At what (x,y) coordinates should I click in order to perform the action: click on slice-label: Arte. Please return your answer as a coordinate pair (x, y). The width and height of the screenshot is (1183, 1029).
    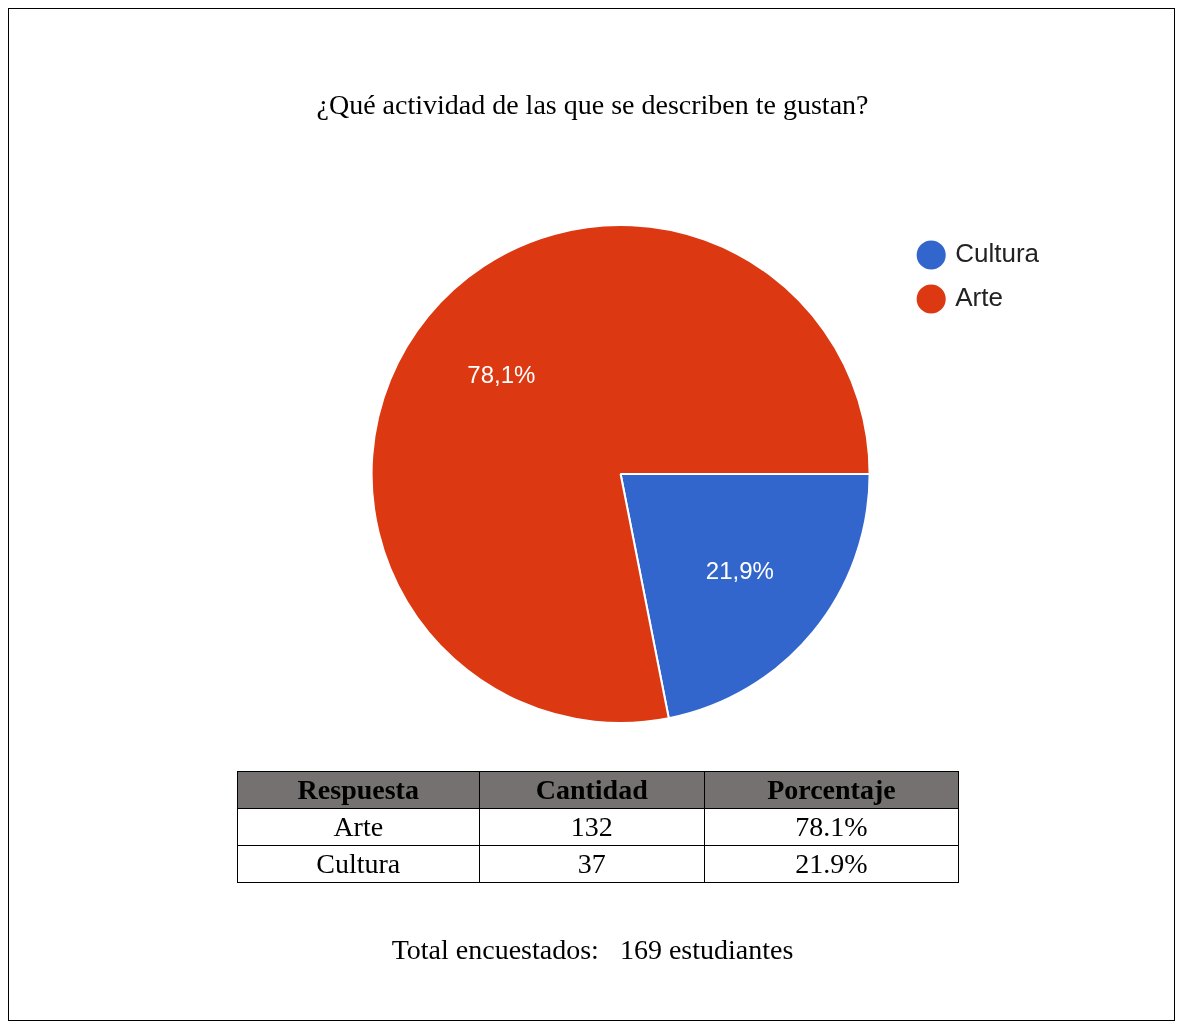
    Looking at the image, I should click on (358, 827).